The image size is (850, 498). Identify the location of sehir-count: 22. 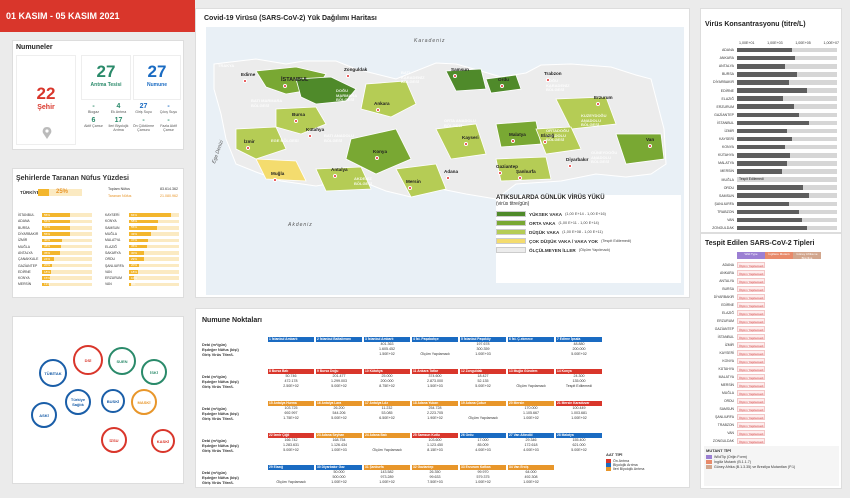
(46, 93).